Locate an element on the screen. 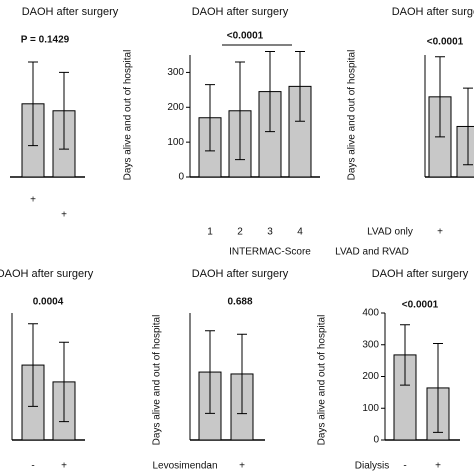 The width and height of the screenshot is (474, 474). bar is located at coordinates (465, 151).